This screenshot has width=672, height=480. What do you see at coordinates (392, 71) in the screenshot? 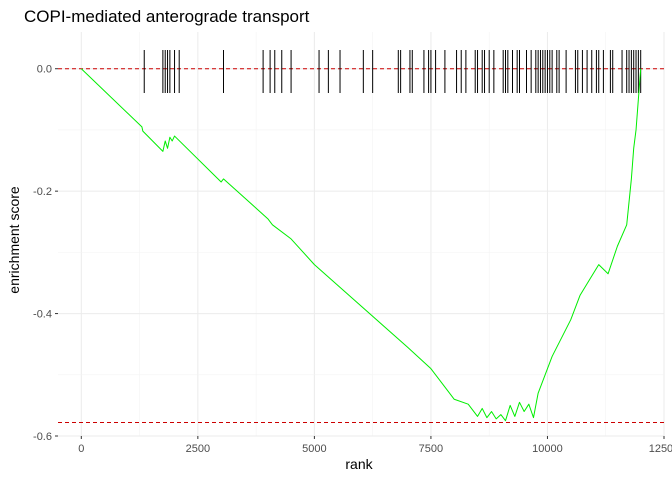
I see `hit-ticks` at bounding box center [392, 71].